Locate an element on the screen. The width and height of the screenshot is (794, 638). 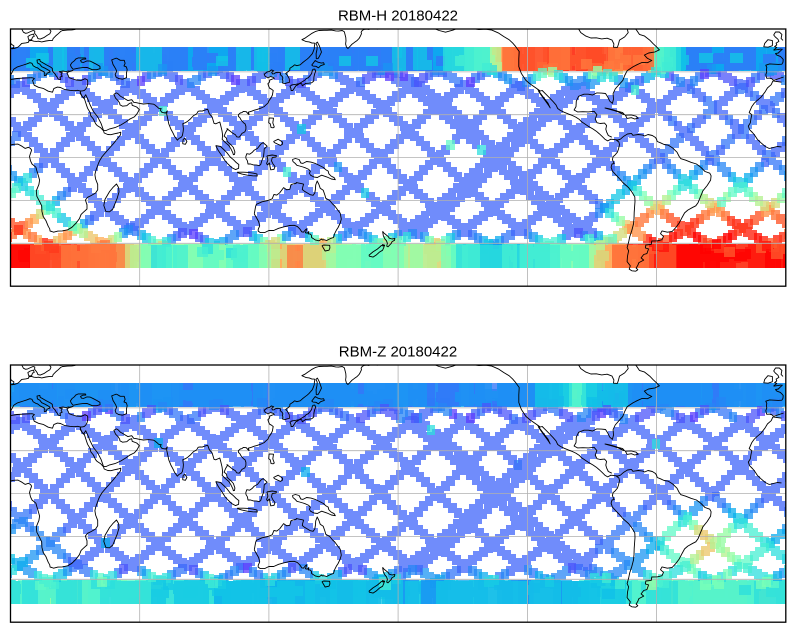
svg-text: RBM-H 20180422 is located at coordinates (398, 16).